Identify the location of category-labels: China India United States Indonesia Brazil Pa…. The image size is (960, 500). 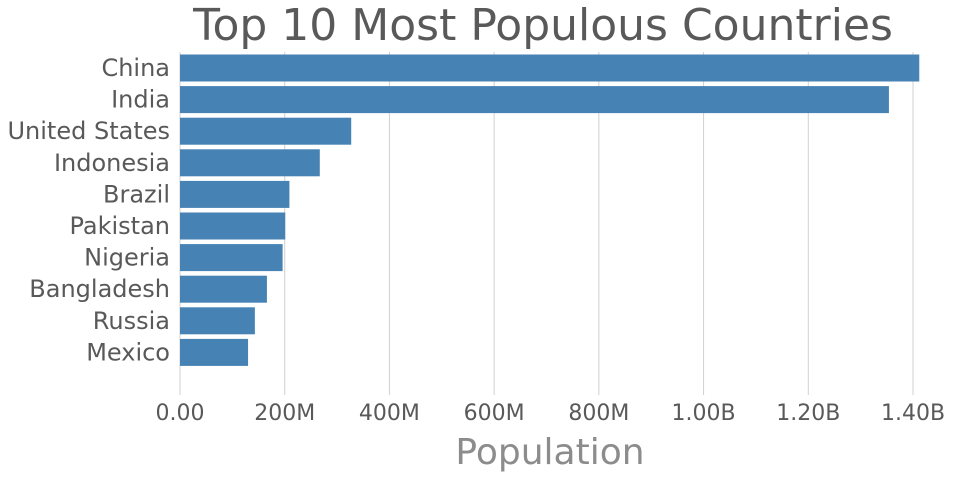
(88, 210).